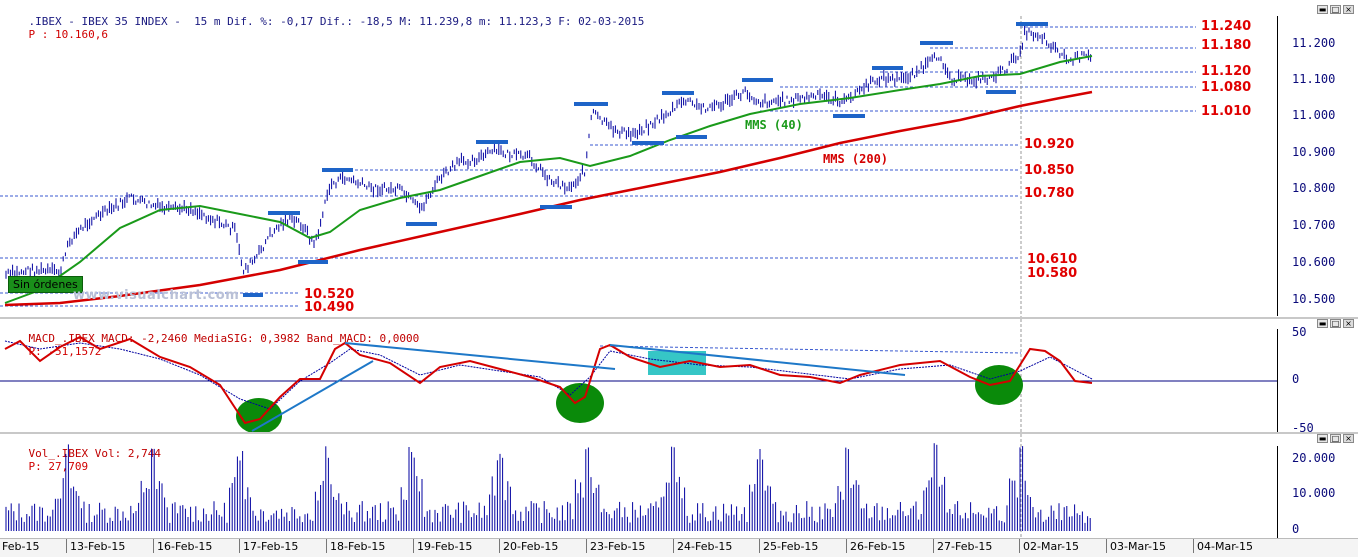 The image size is (1358, 557). What do you see at coordinates (1226, 45) in the screenshot?
I see `level-label: 11.180` at bounding box center [1226, 45].